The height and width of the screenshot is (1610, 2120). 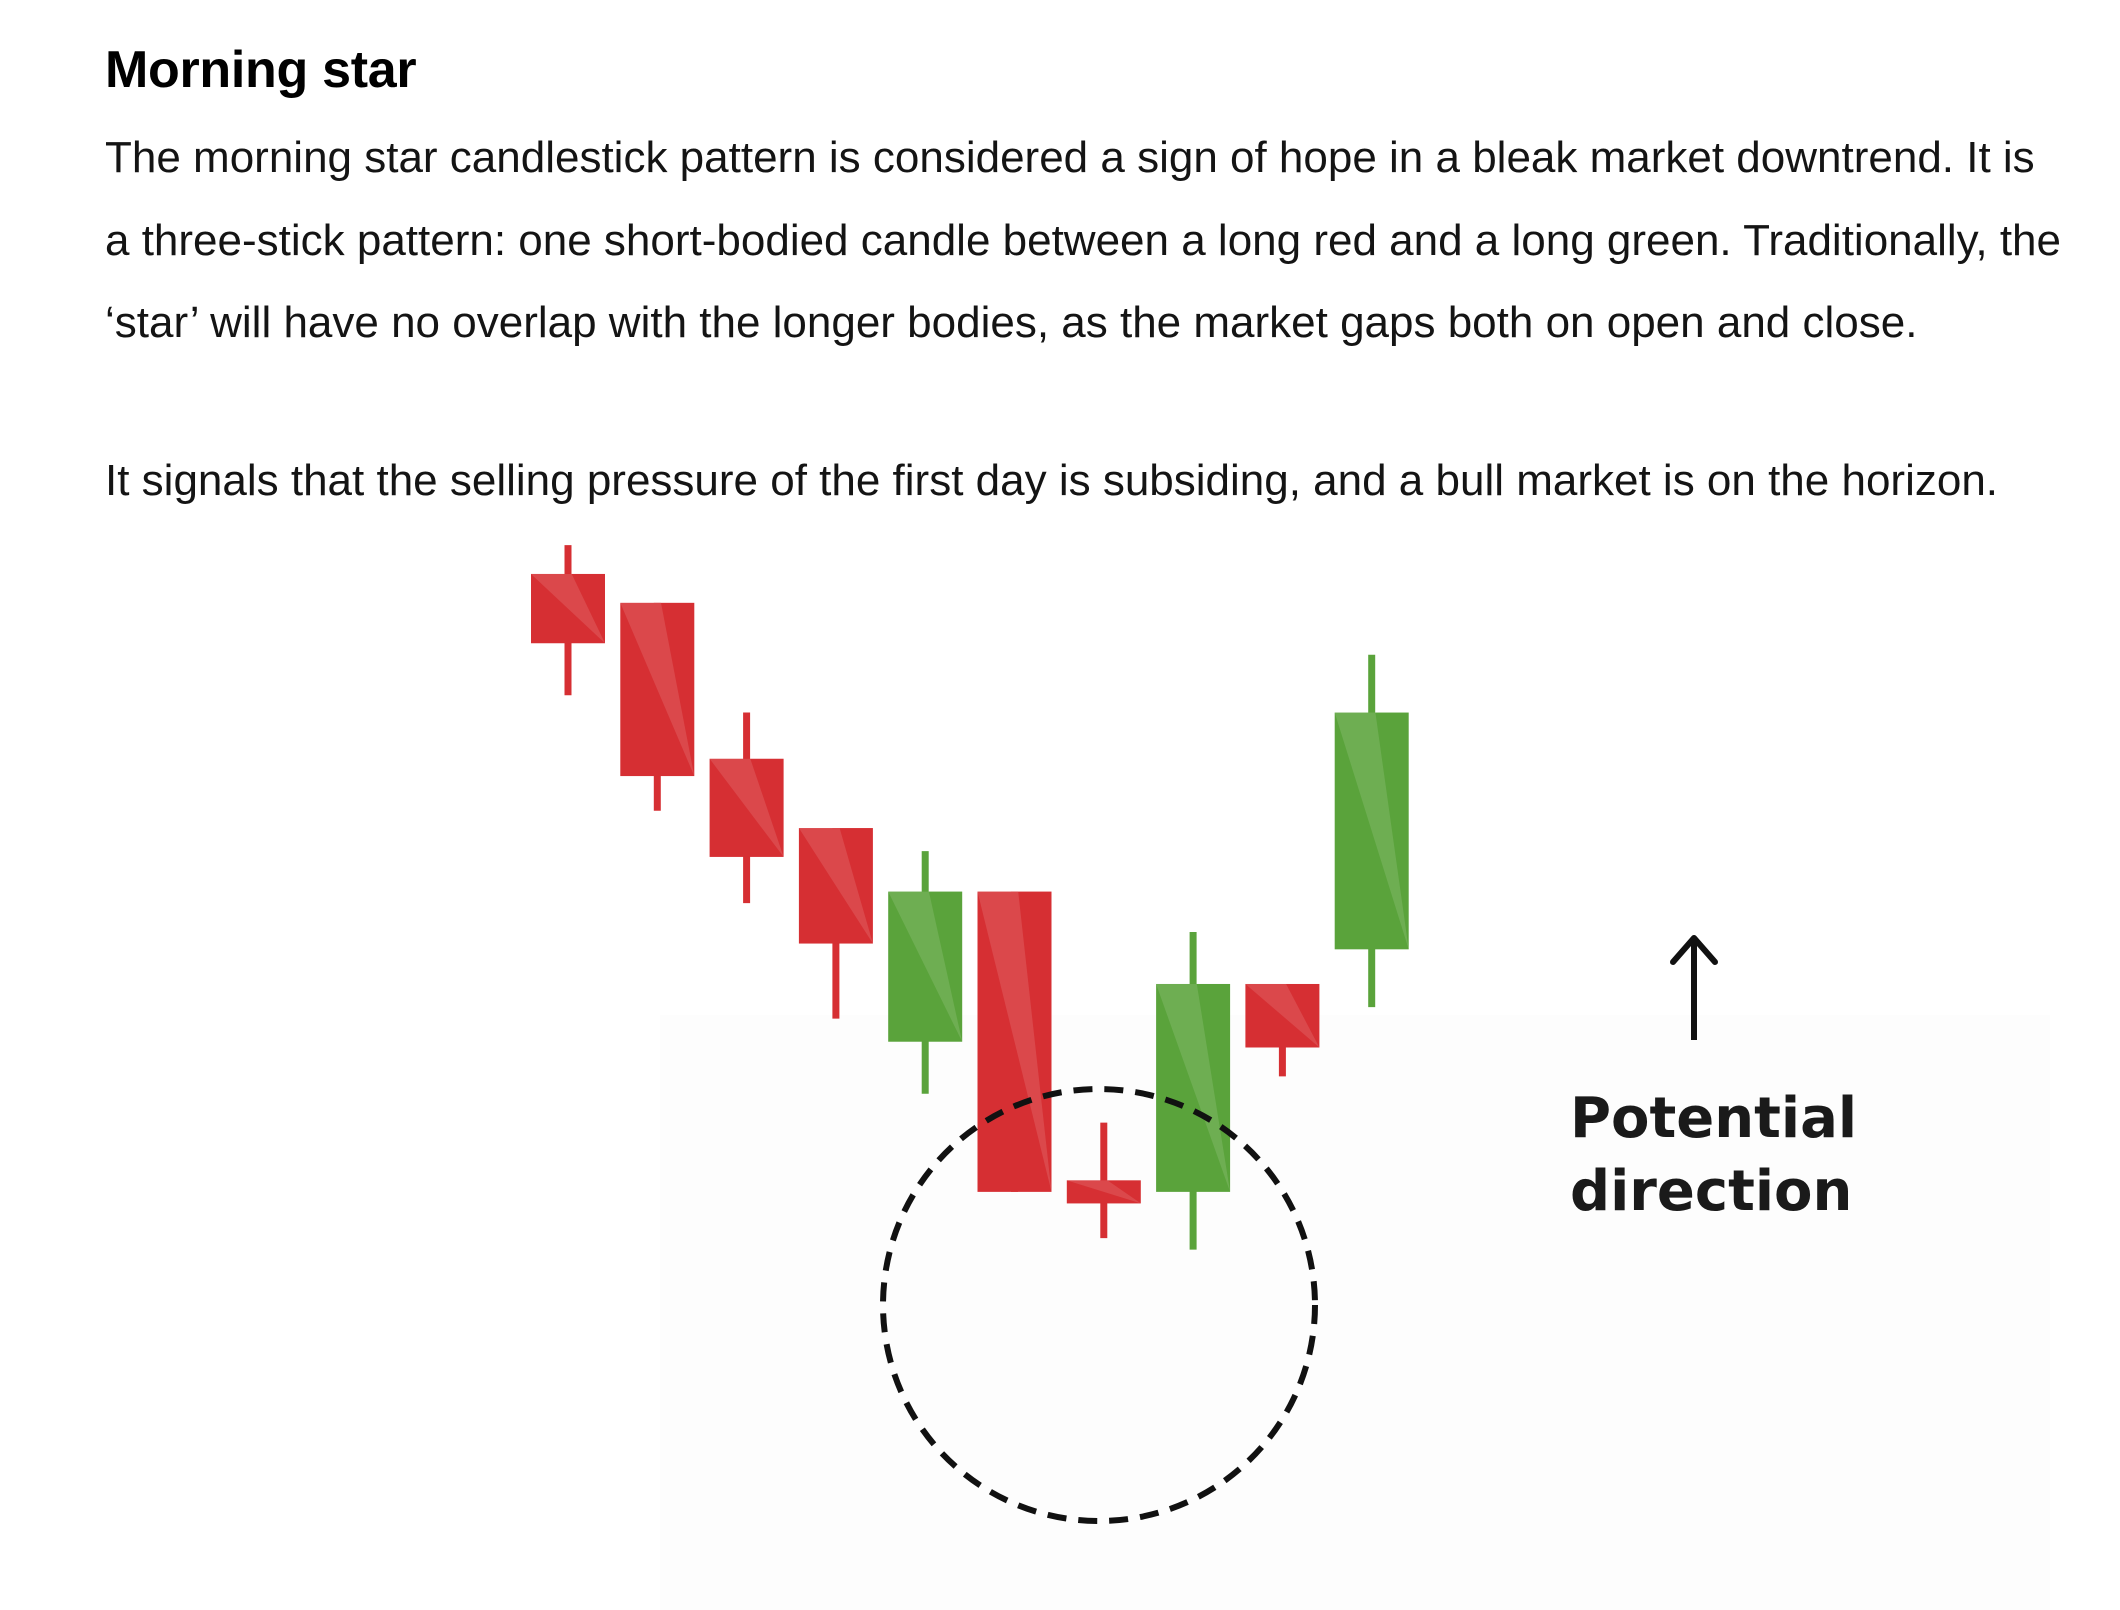 What do you see at coordinates (1713, 1118) in the screenshot?
I see `direction-label-line-1: Potential` at bounding box center [1713, 1118].